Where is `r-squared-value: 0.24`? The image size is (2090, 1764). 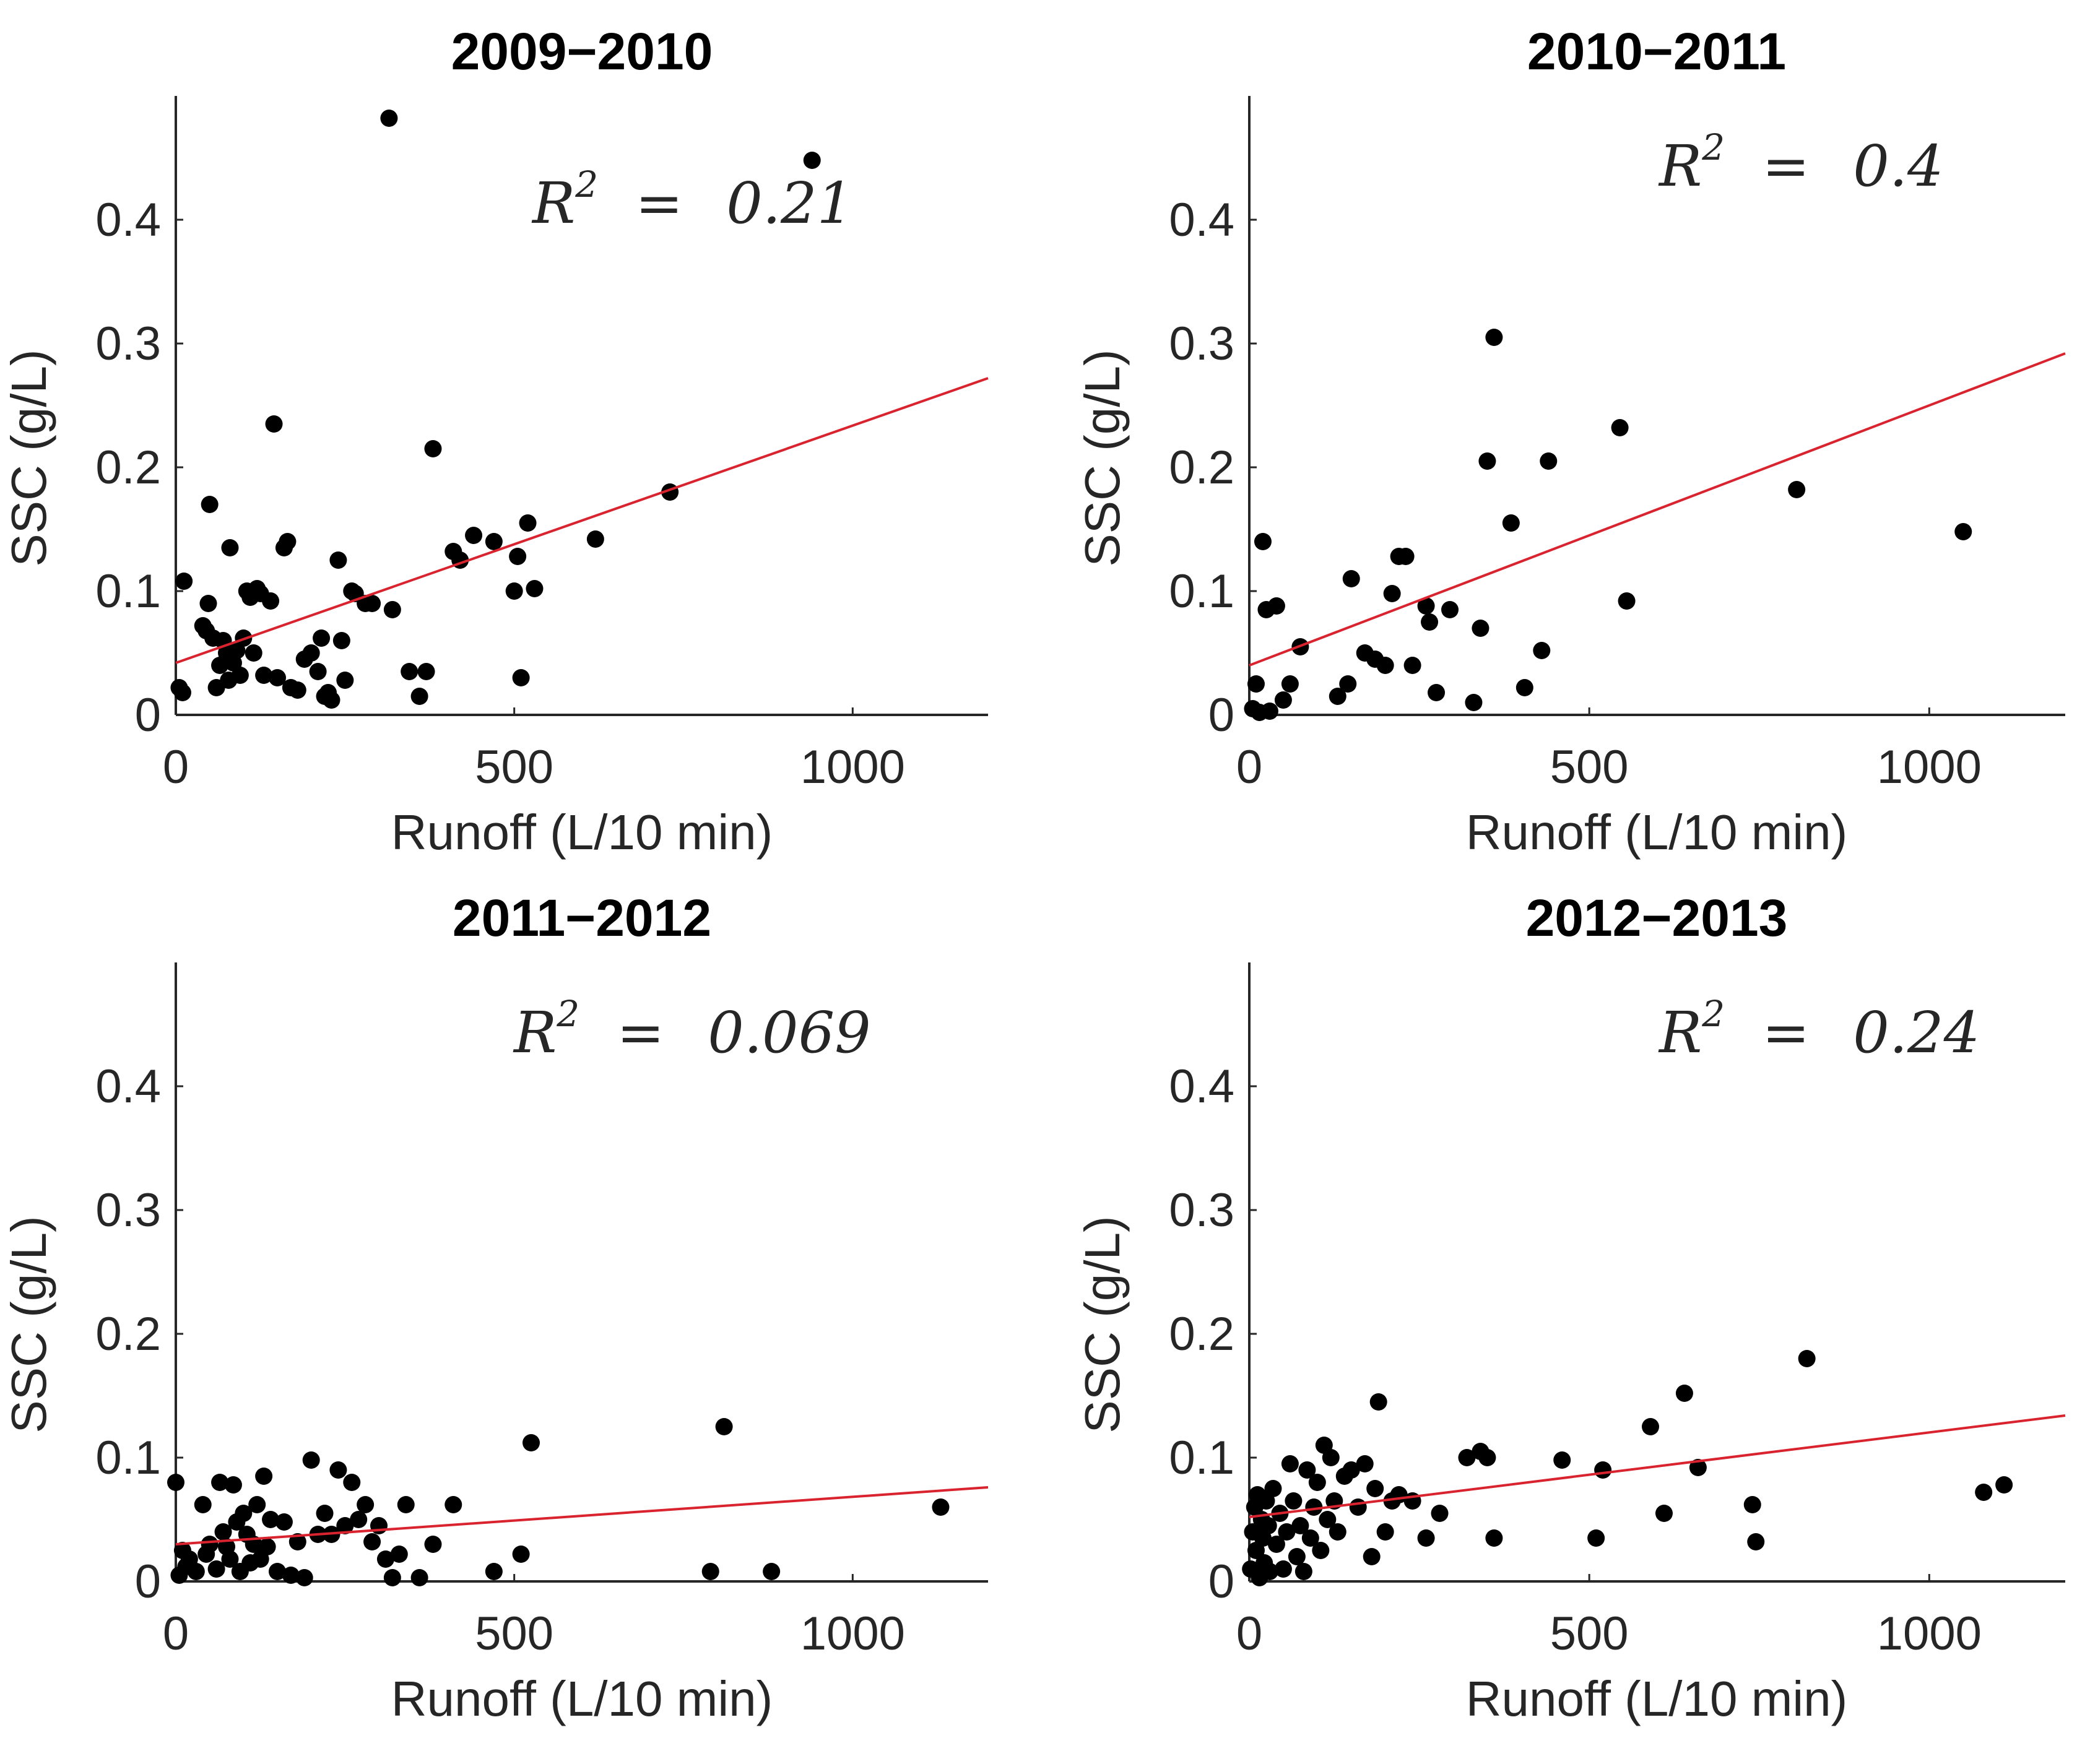 r-squared-value: 0.24 is located at coordinates (1916, 1033).